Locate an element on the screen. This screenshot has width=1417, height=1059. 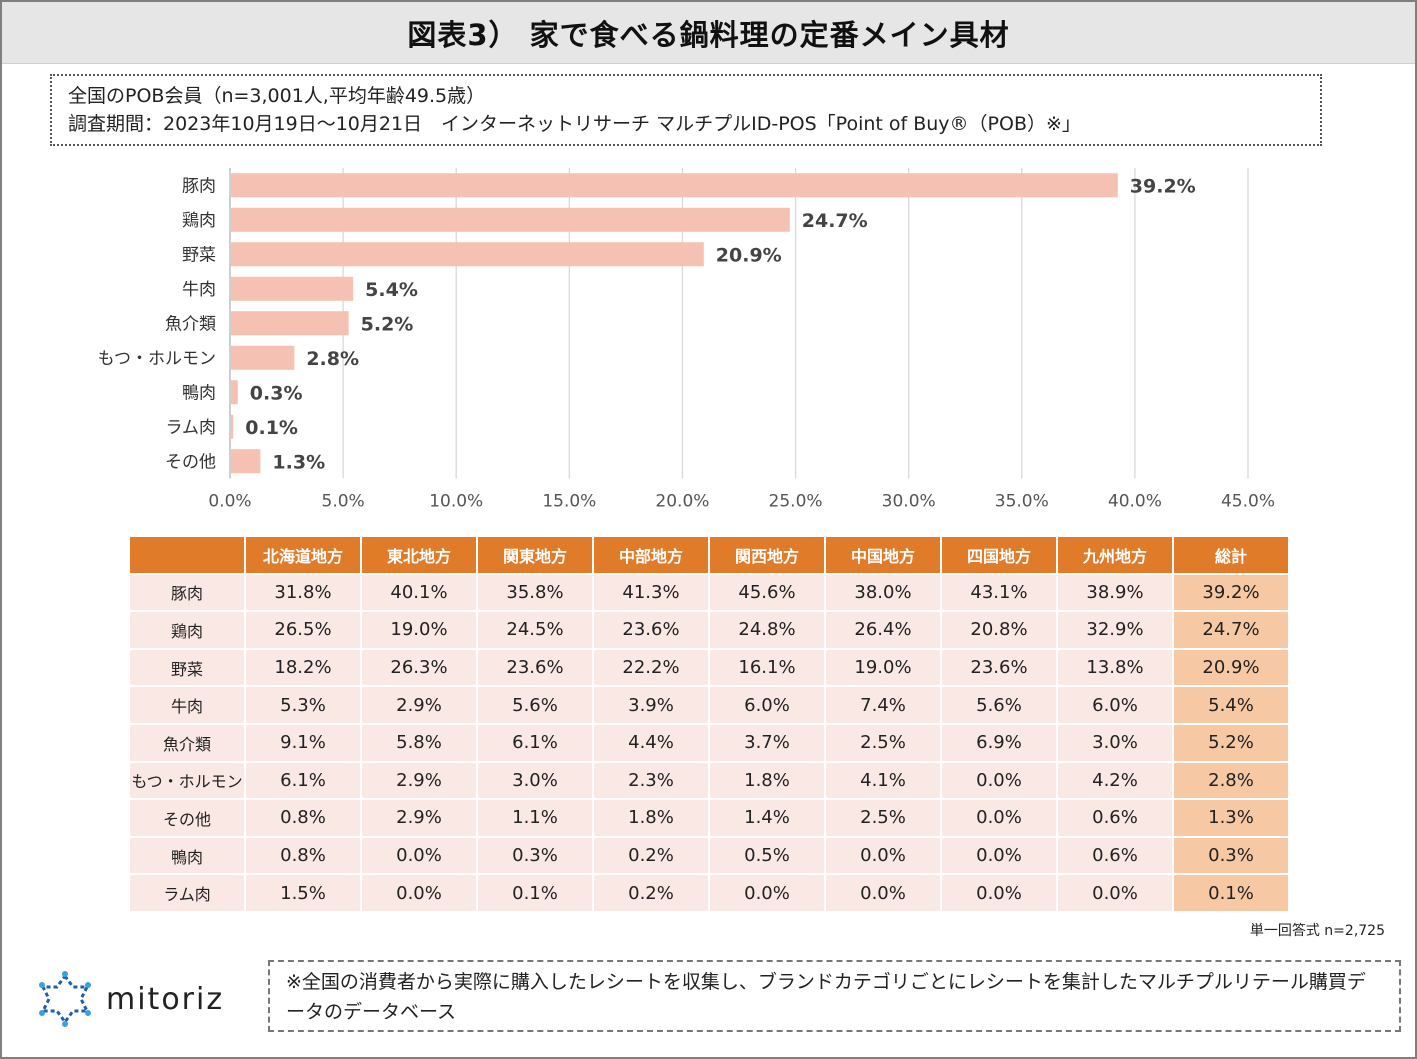
table-row: その他 0.8% 2.9% 1.1% 1.8% 1.4% 2.5% 0.0% 0.6% 1.3% is located at coordinates (709, 818).